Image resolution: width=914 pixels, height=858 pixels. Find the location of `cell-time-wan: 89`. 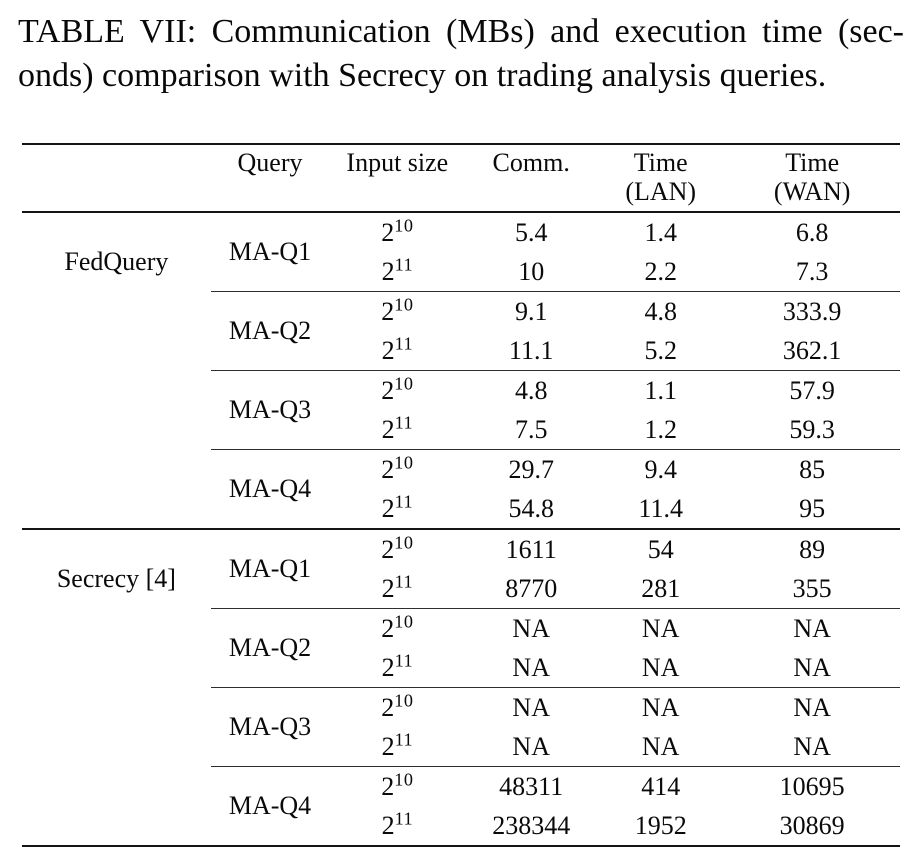

cell-time-wan: 89 is located at coordinates (812, 548).